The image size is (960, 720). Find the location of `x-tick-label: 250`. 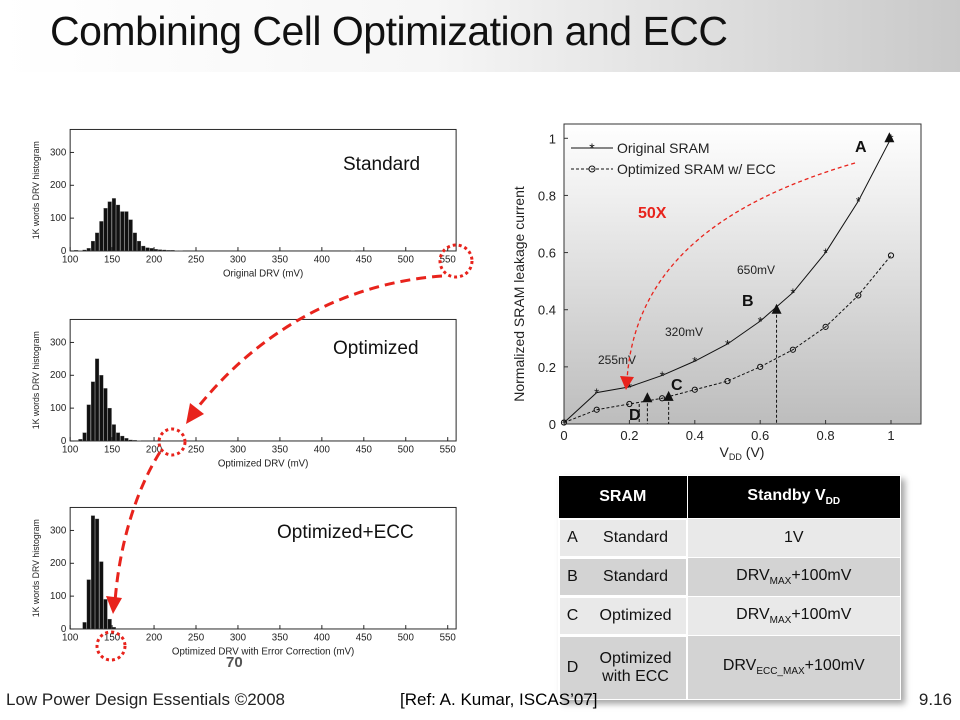

x-tick-label: 250 is located at coordinates (196, 638).